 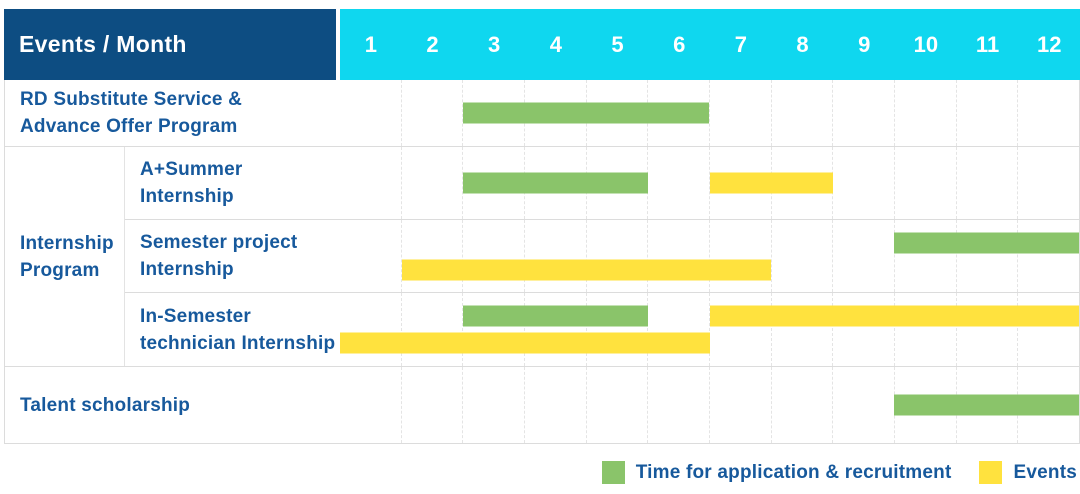 I want to click on group-label-line: Internship, so click(x=67, y=243).